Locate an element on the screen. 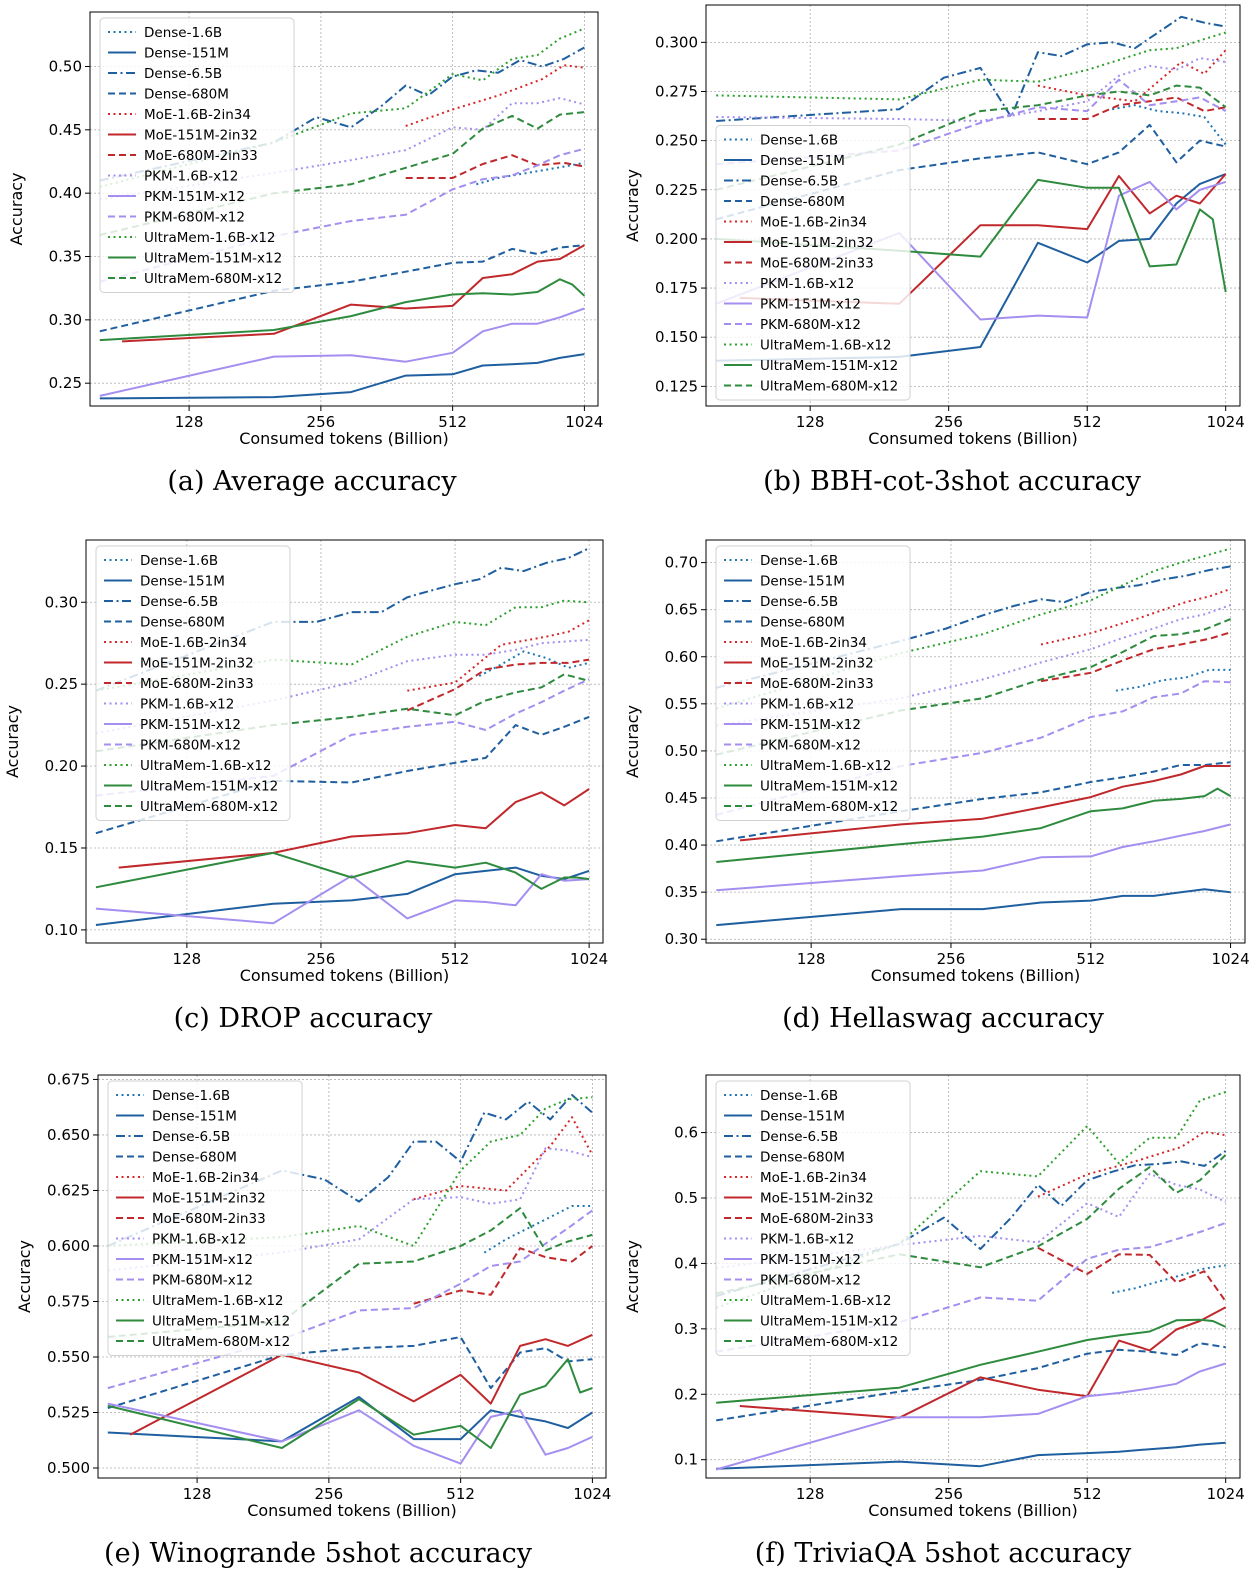  y-tick-label: 0.65 is located at coordinates (681, 610).